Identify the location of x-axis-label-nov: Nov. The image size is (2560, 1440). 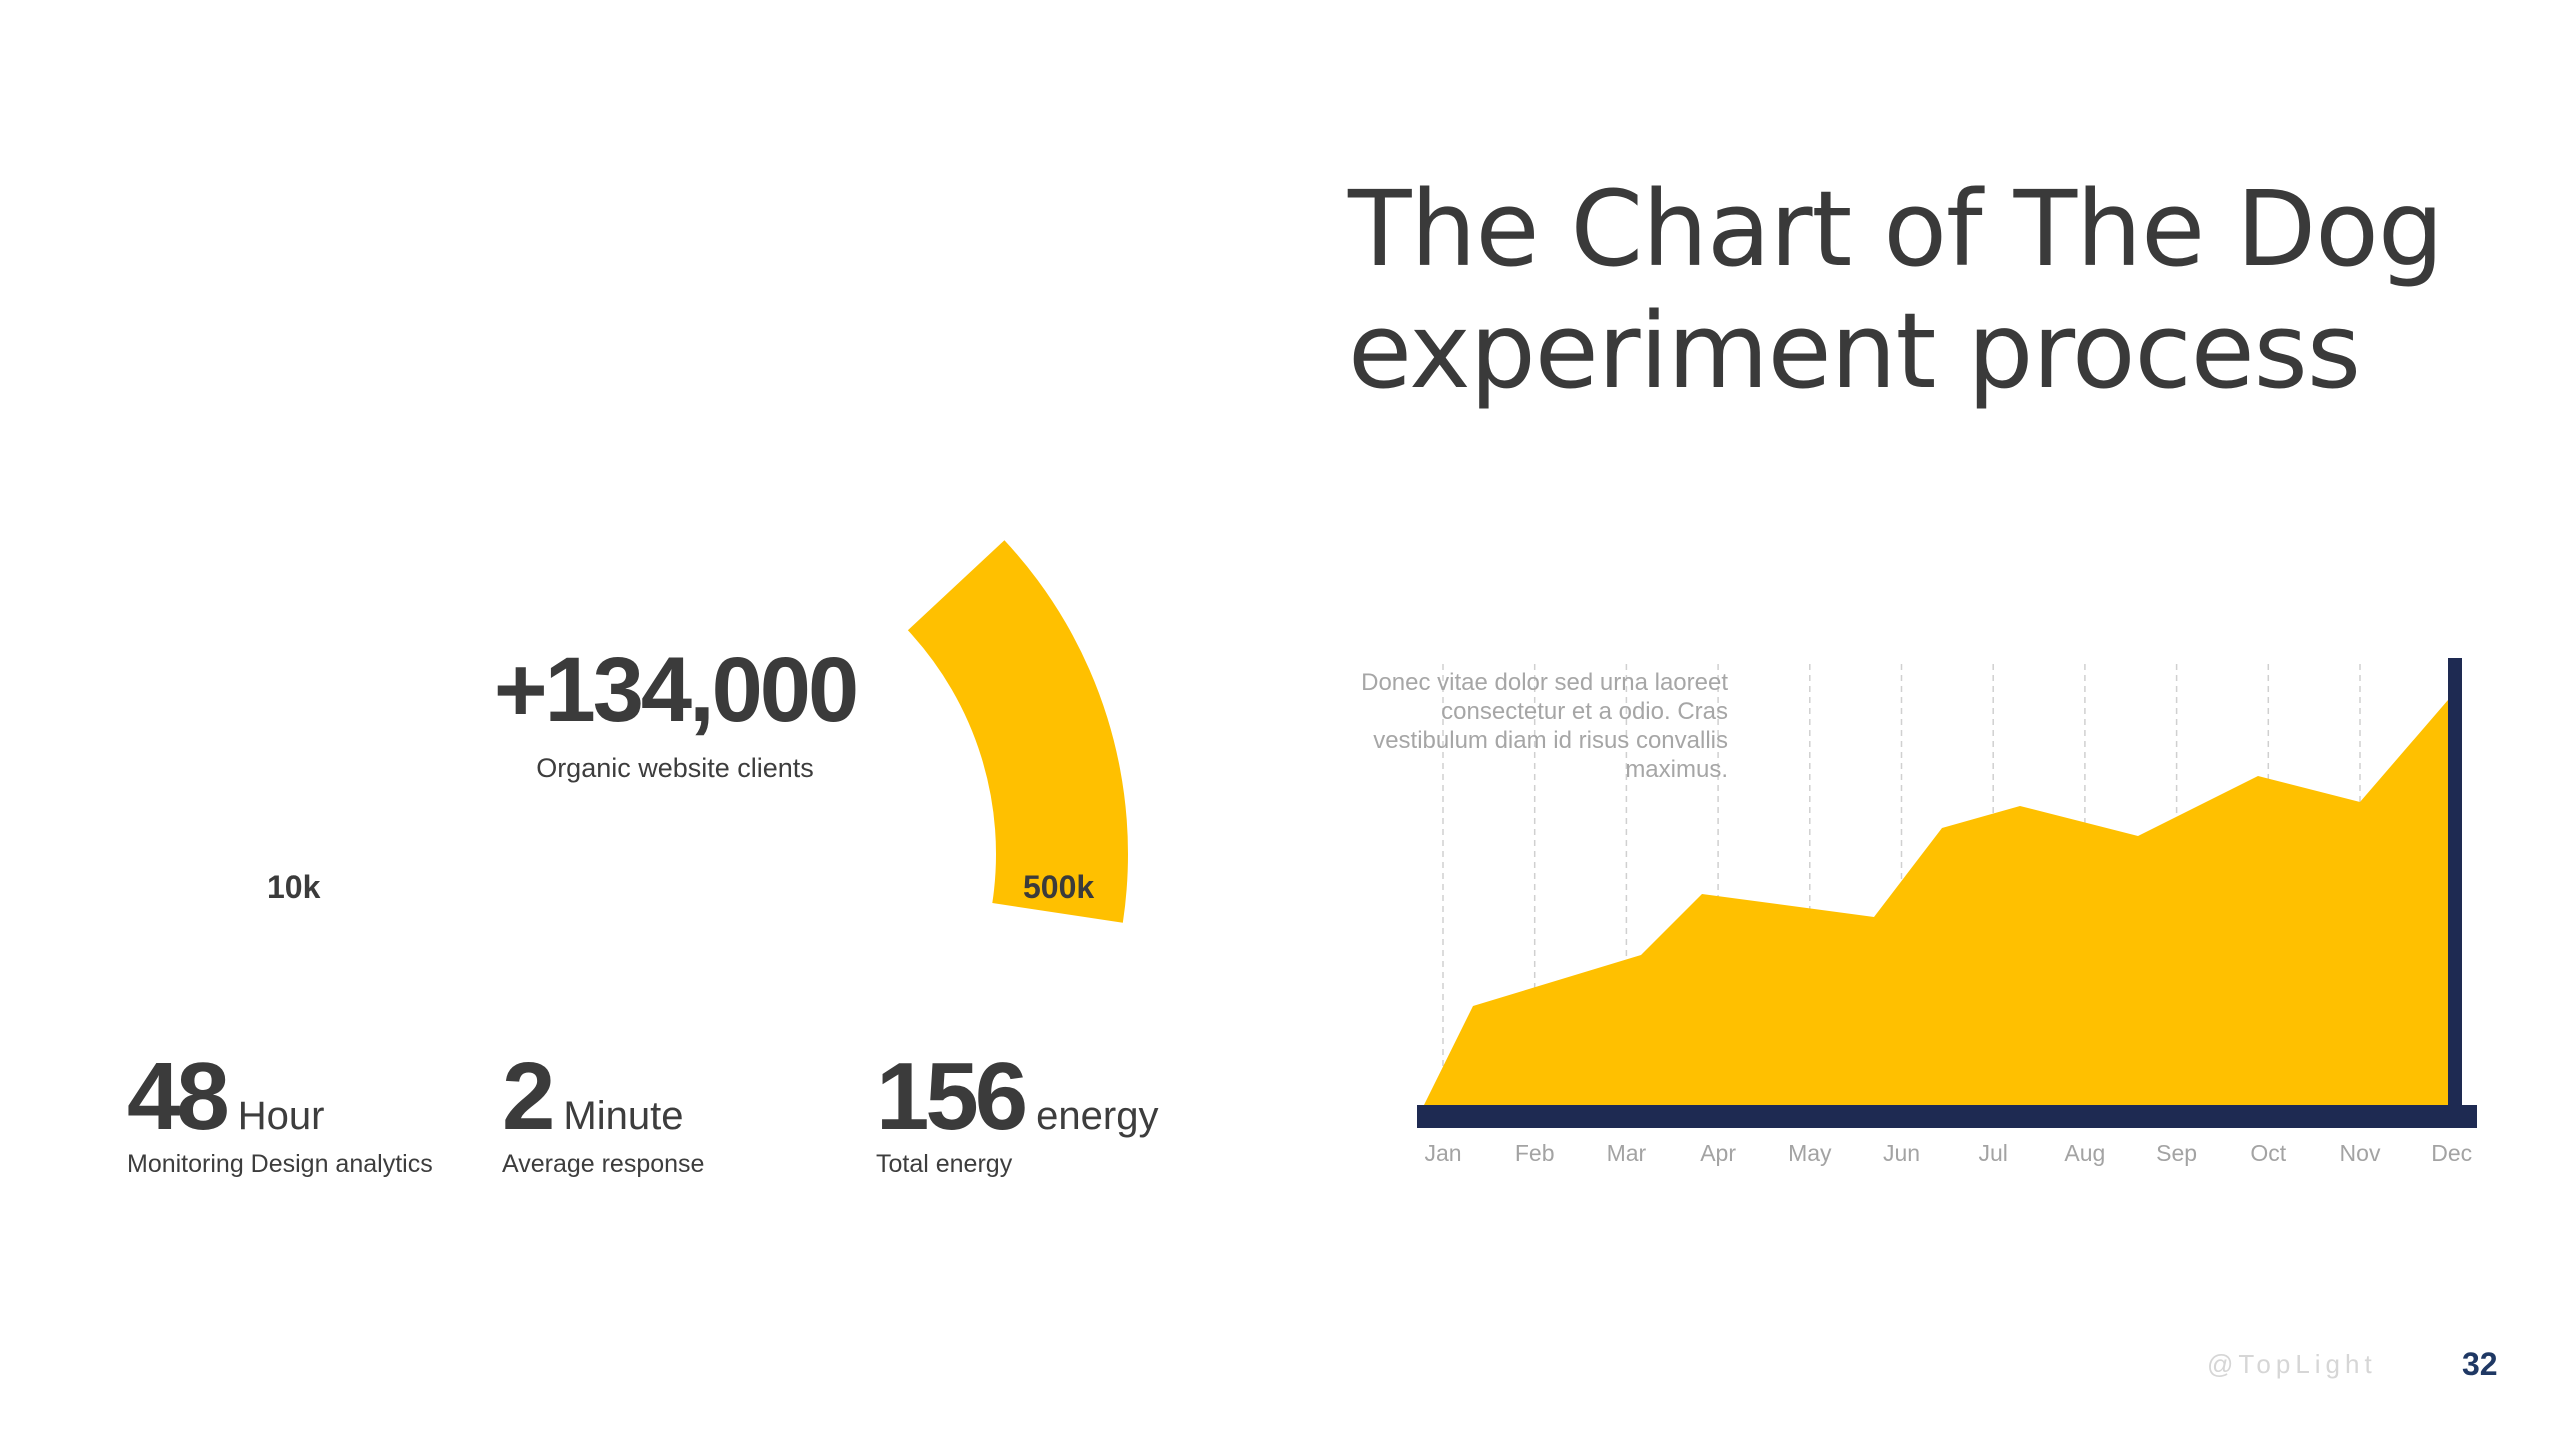
(2360, 1153).